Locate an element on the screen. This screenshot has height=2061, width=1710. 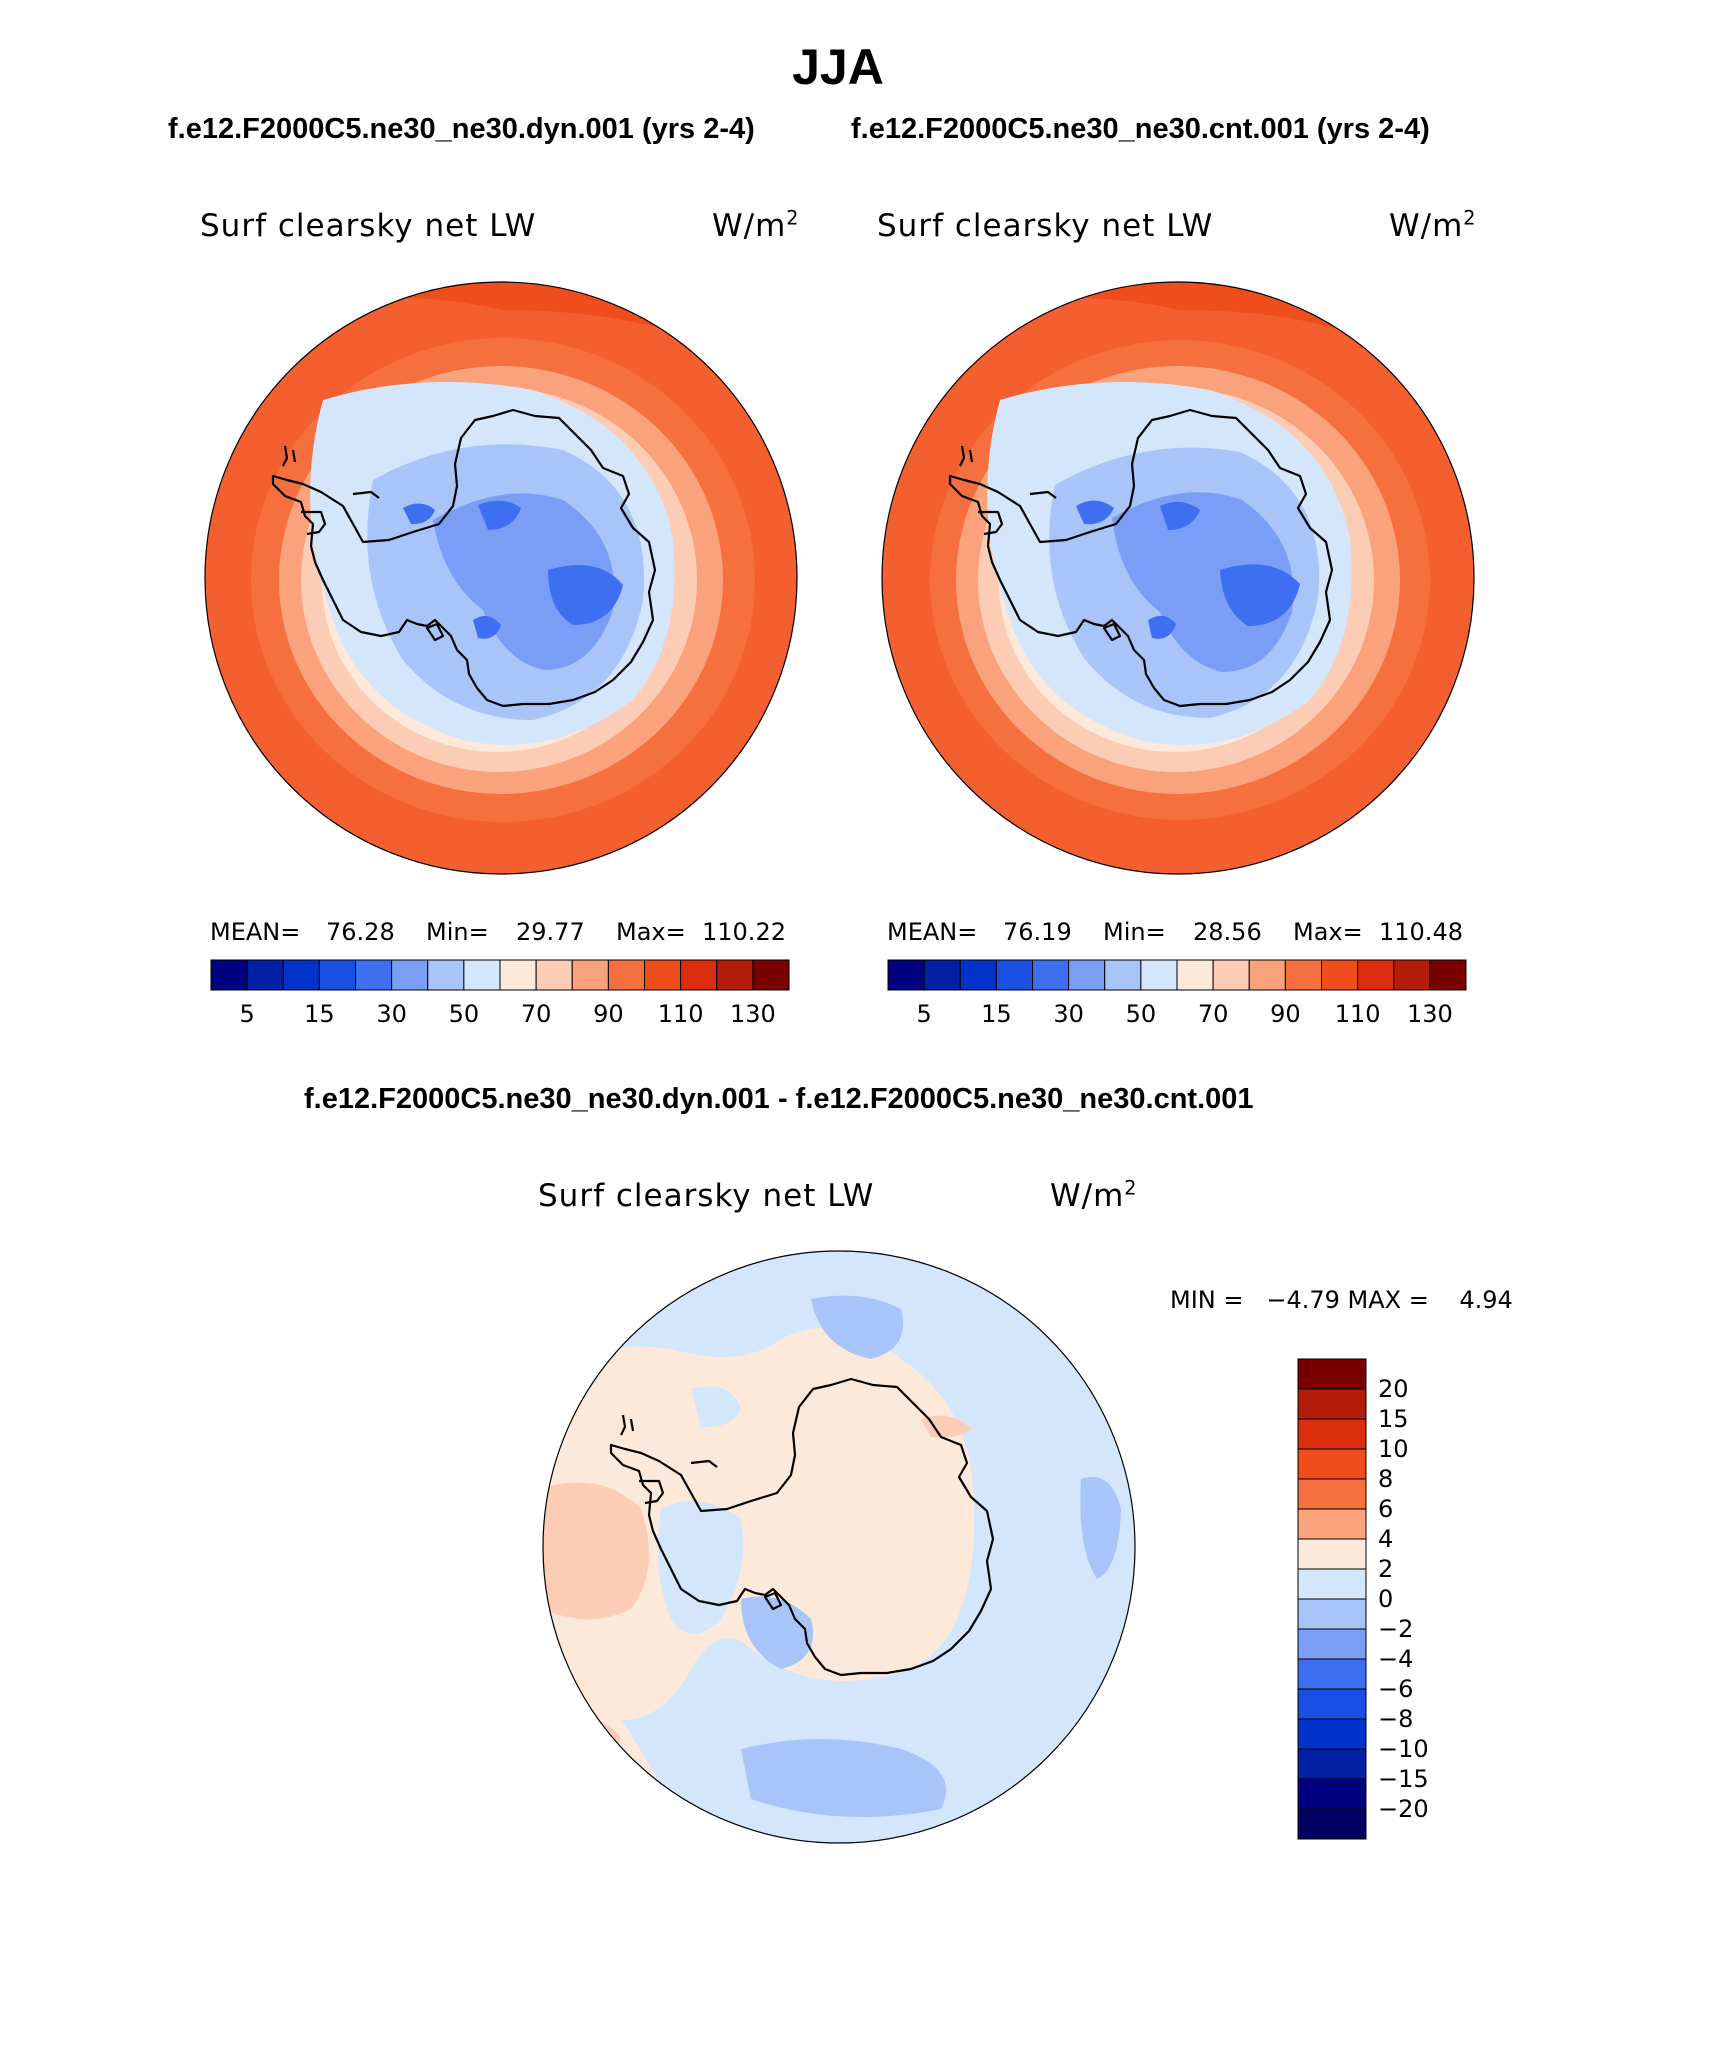
colorbar-difference-tick-label: −4 is located at coordinates (1396, 1659).